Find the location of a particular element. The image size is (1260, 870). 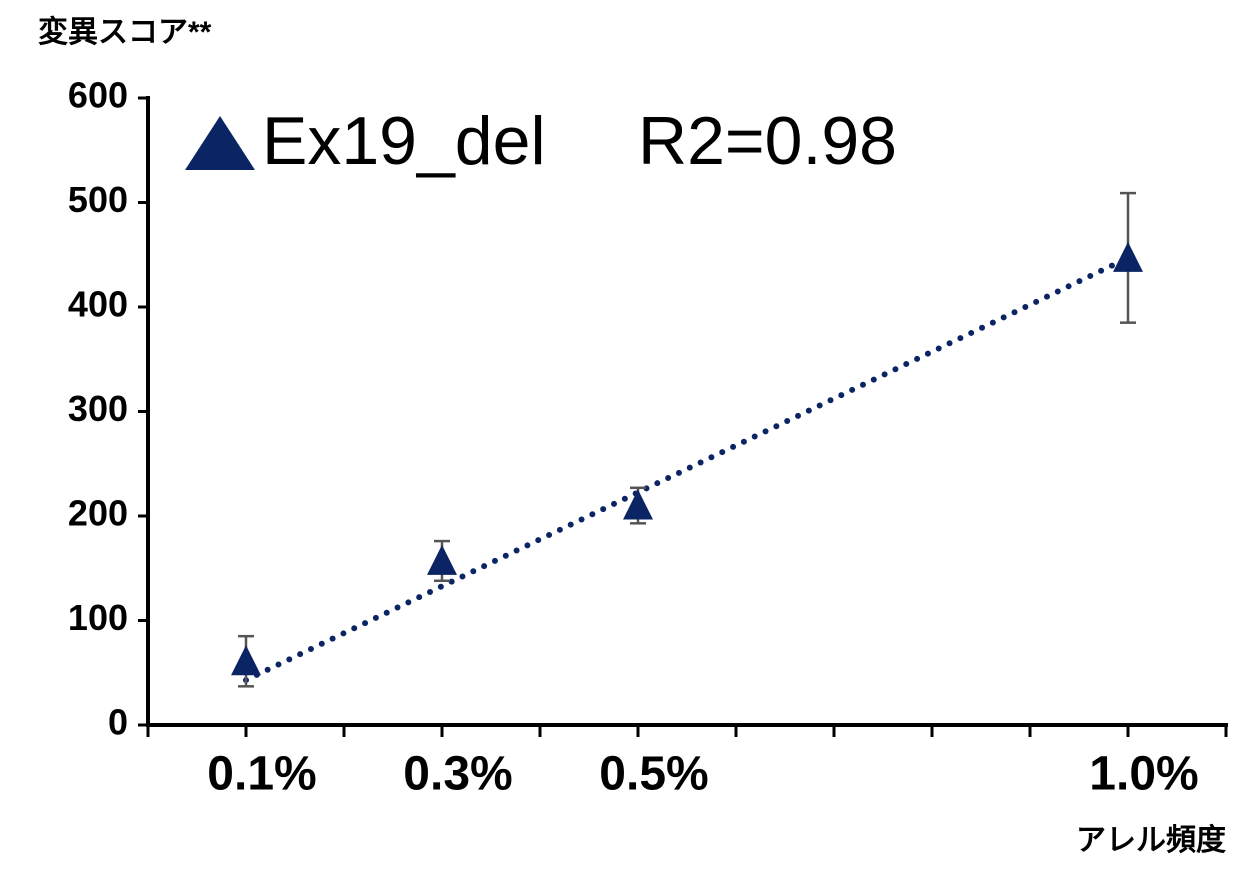

y-tick-label: 200 is located at coordinates (98, 513).